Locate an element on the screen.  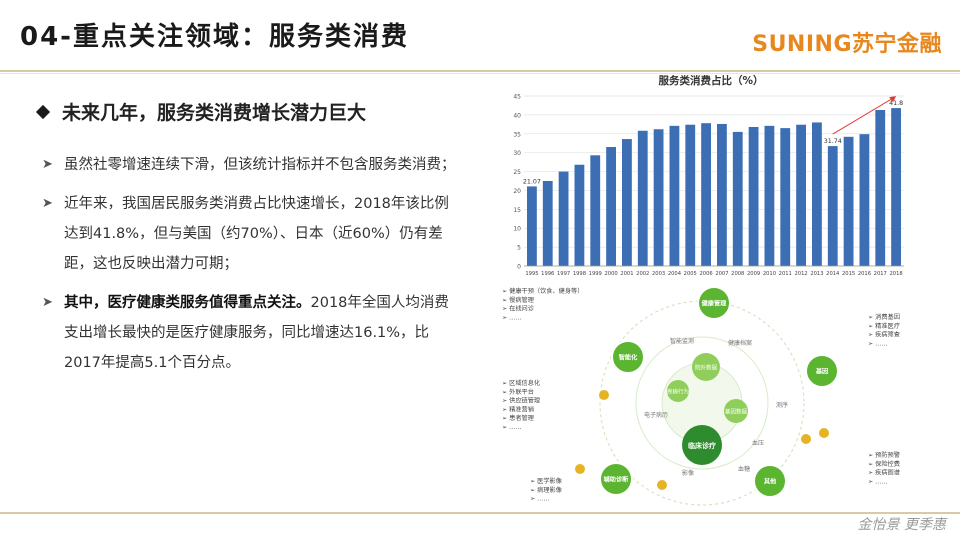
section-heading: 未来几年，服务类消费增长潜力巨大 is located at coordinates (201, 111).